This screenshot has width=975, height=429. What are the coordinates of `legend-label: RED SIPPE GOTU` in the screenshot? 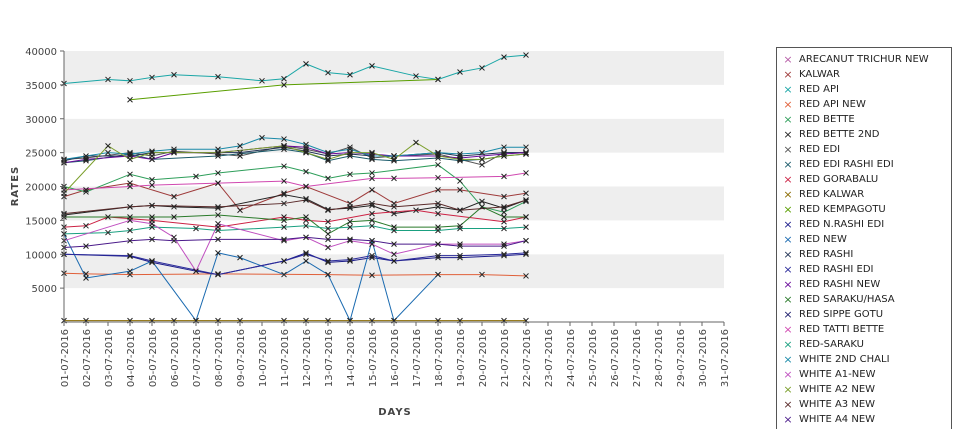 It's located at (841, 314).